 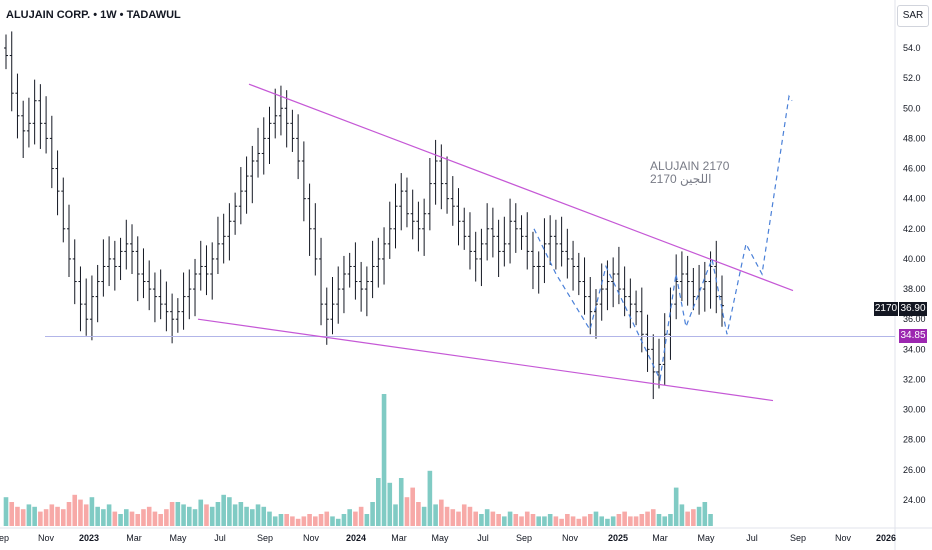 I want to click on x-tick-label: 2023, so click(x=89, y=538).